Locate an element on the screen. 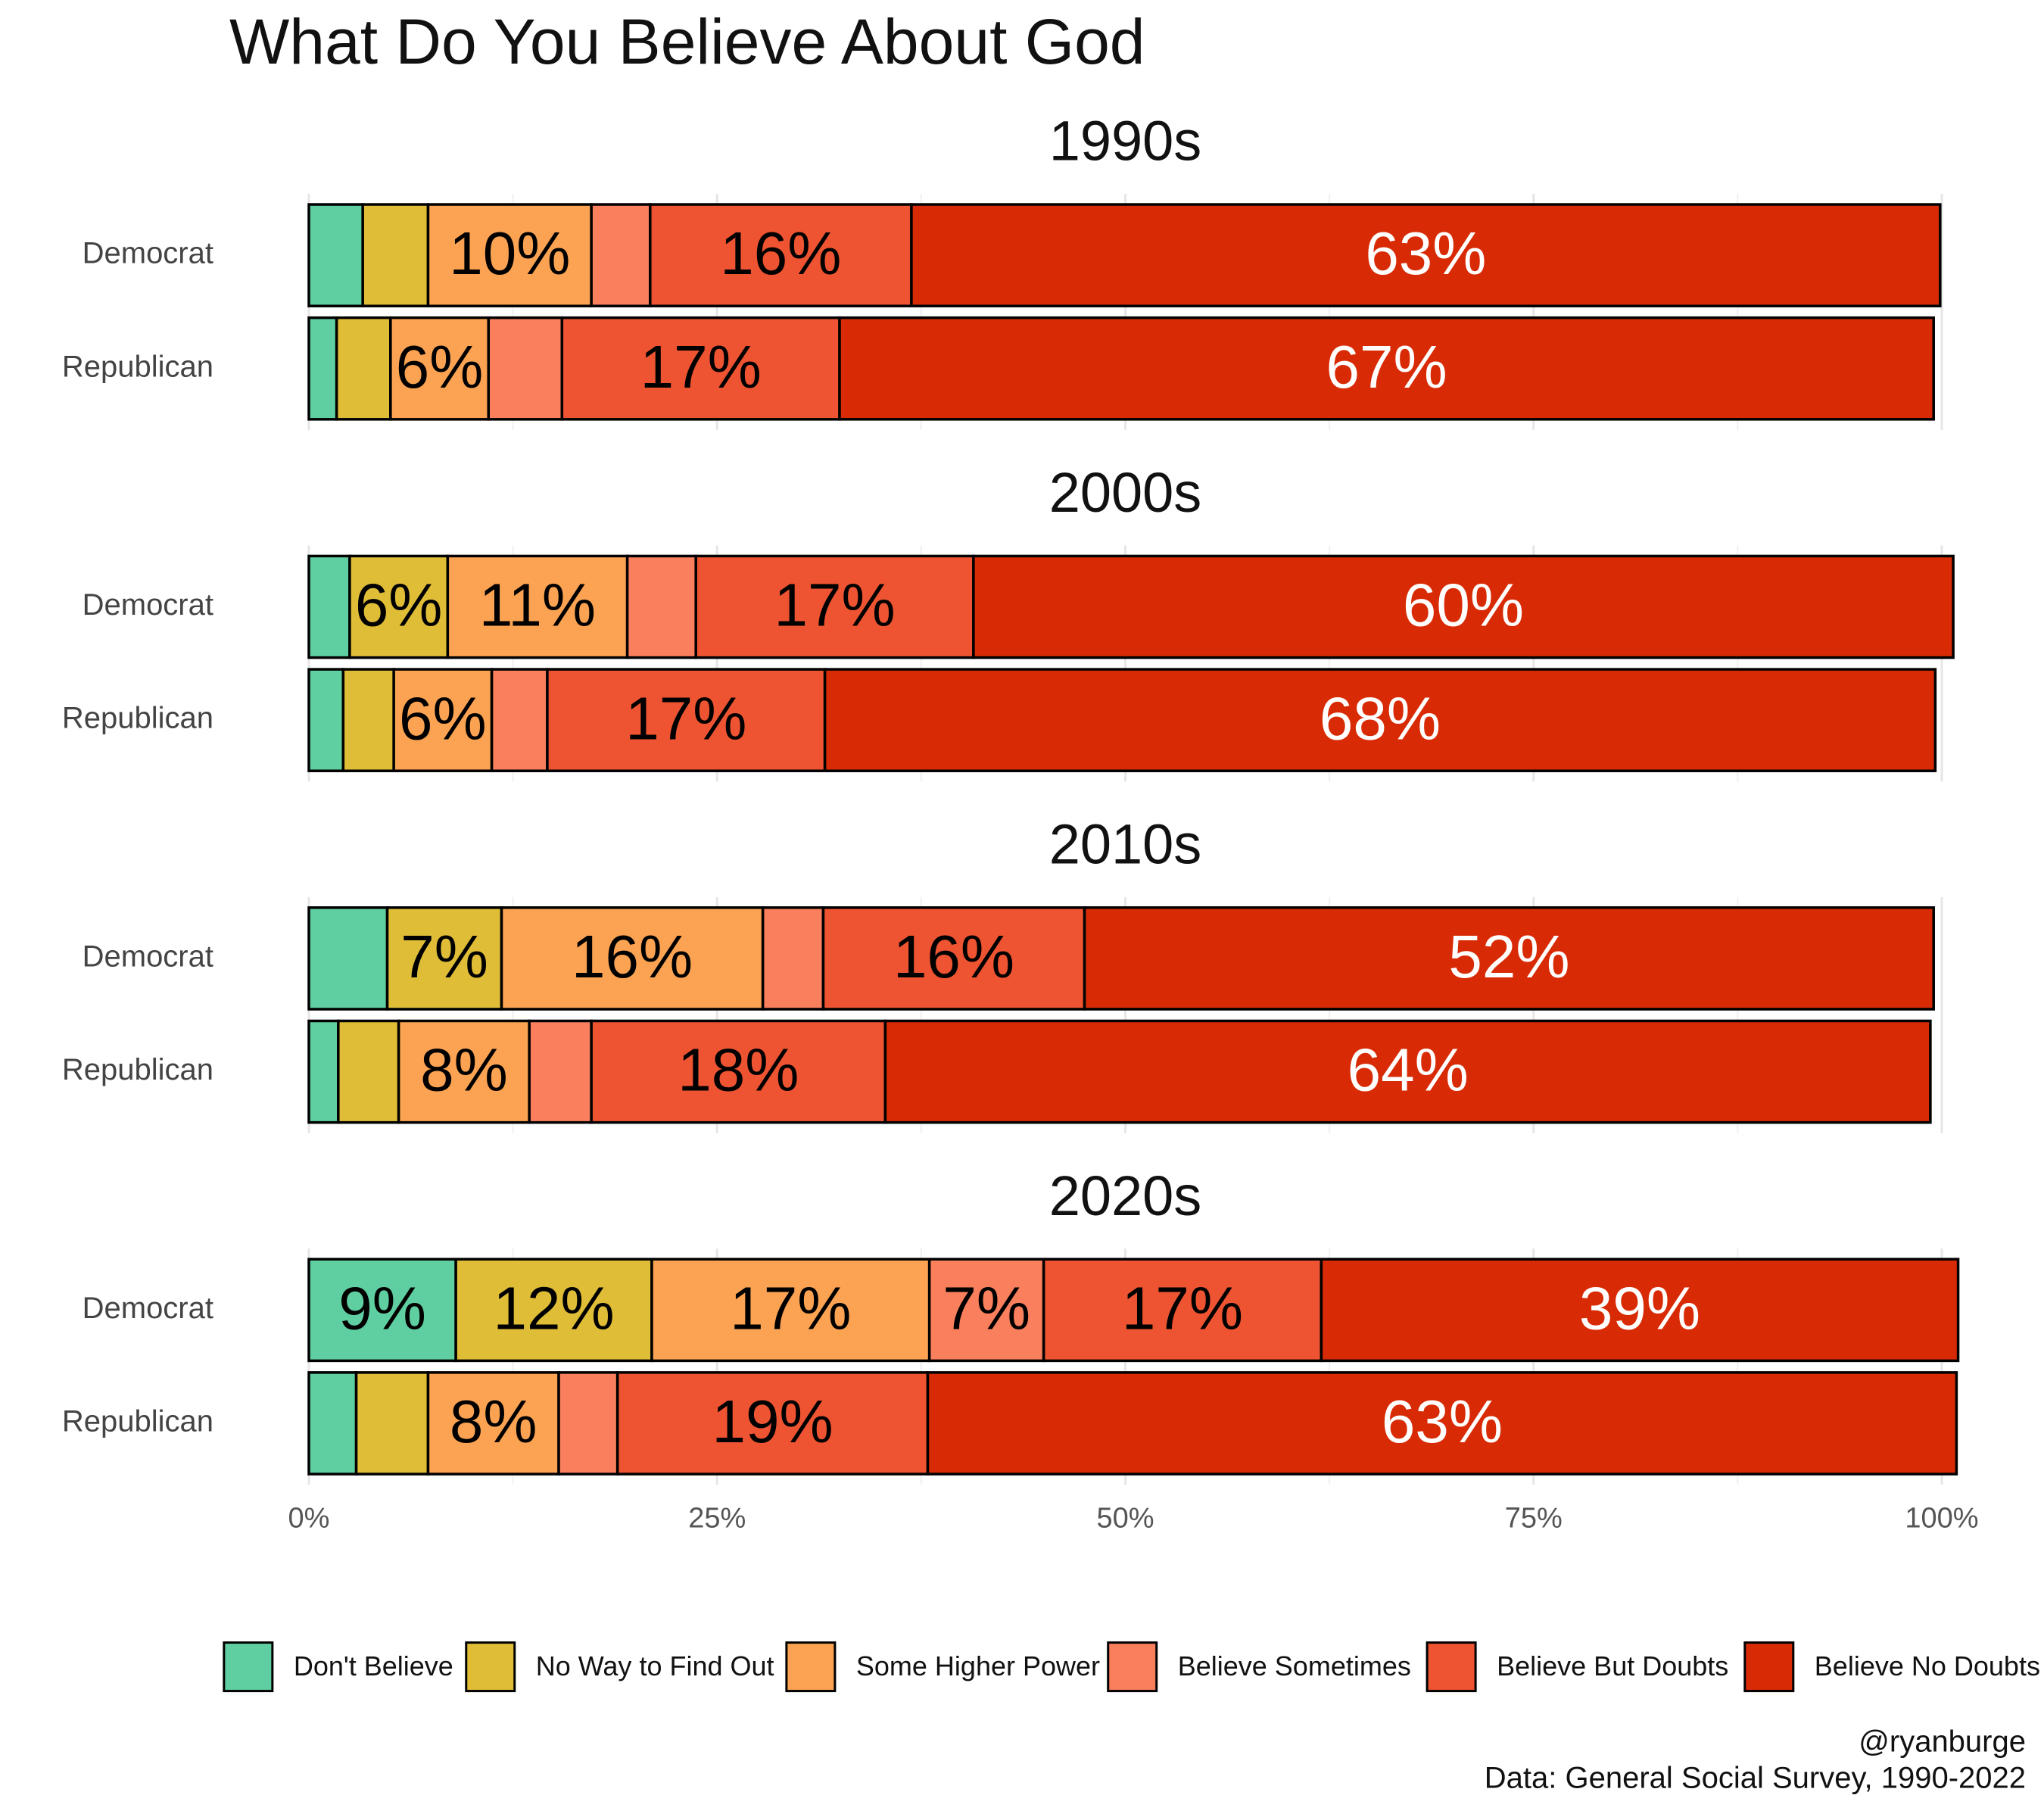 This screenshot has height=1817, width=2044. x-tick-label: 50% is located at coordinates (1125, 1518).